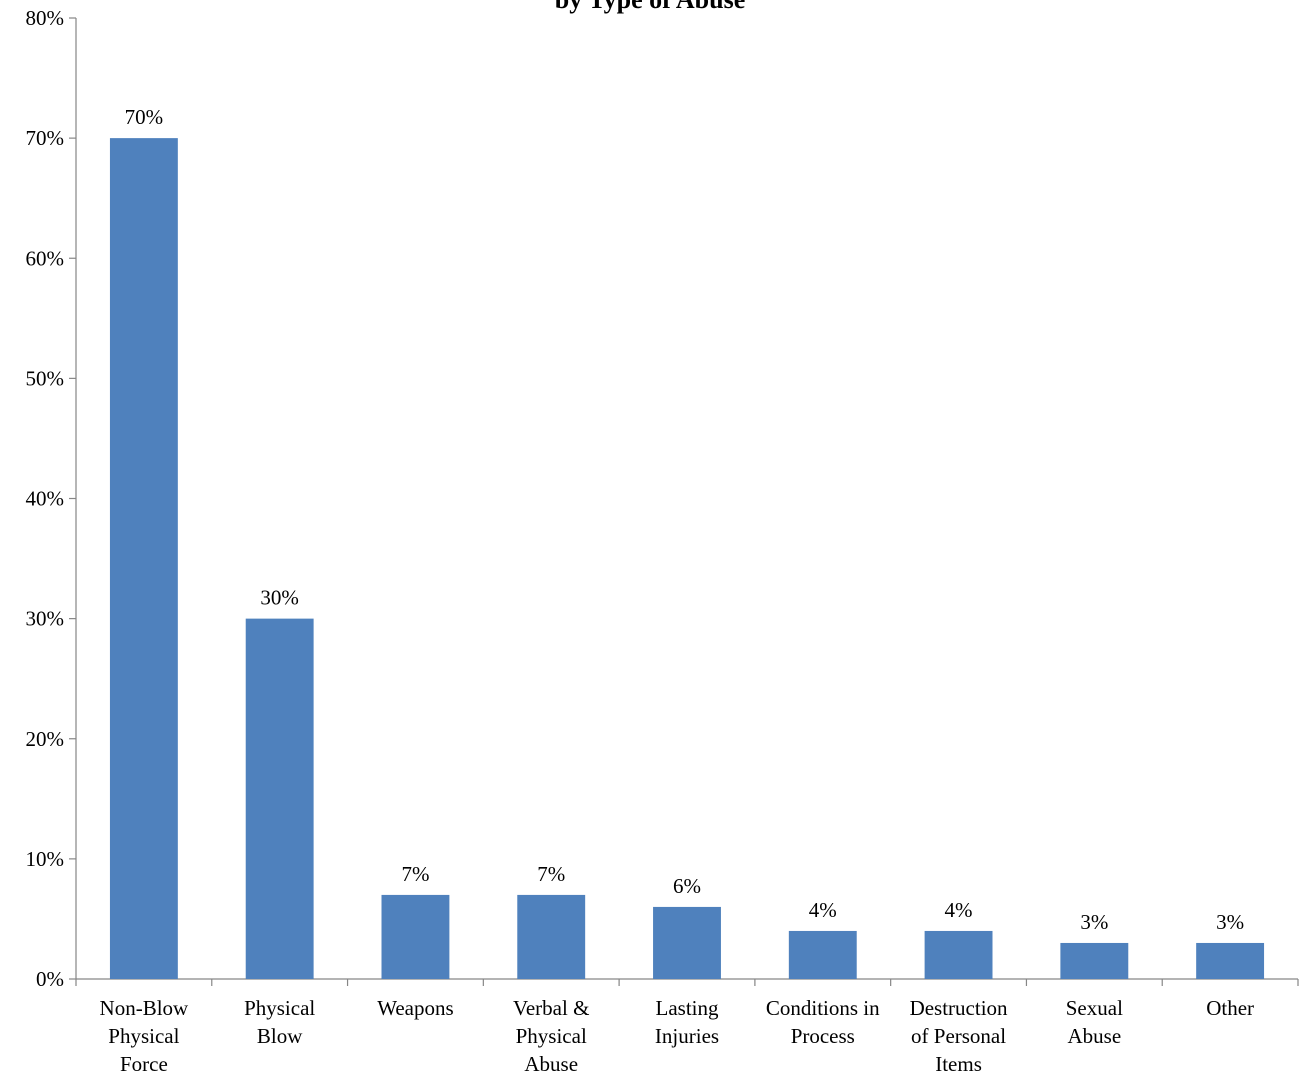 The height and width of the screenshot is (1074, 1299). Describe the element at coordinates (959, 1035) in the screenshot. I see `category-label: Destruction of Personal Items` at that location.